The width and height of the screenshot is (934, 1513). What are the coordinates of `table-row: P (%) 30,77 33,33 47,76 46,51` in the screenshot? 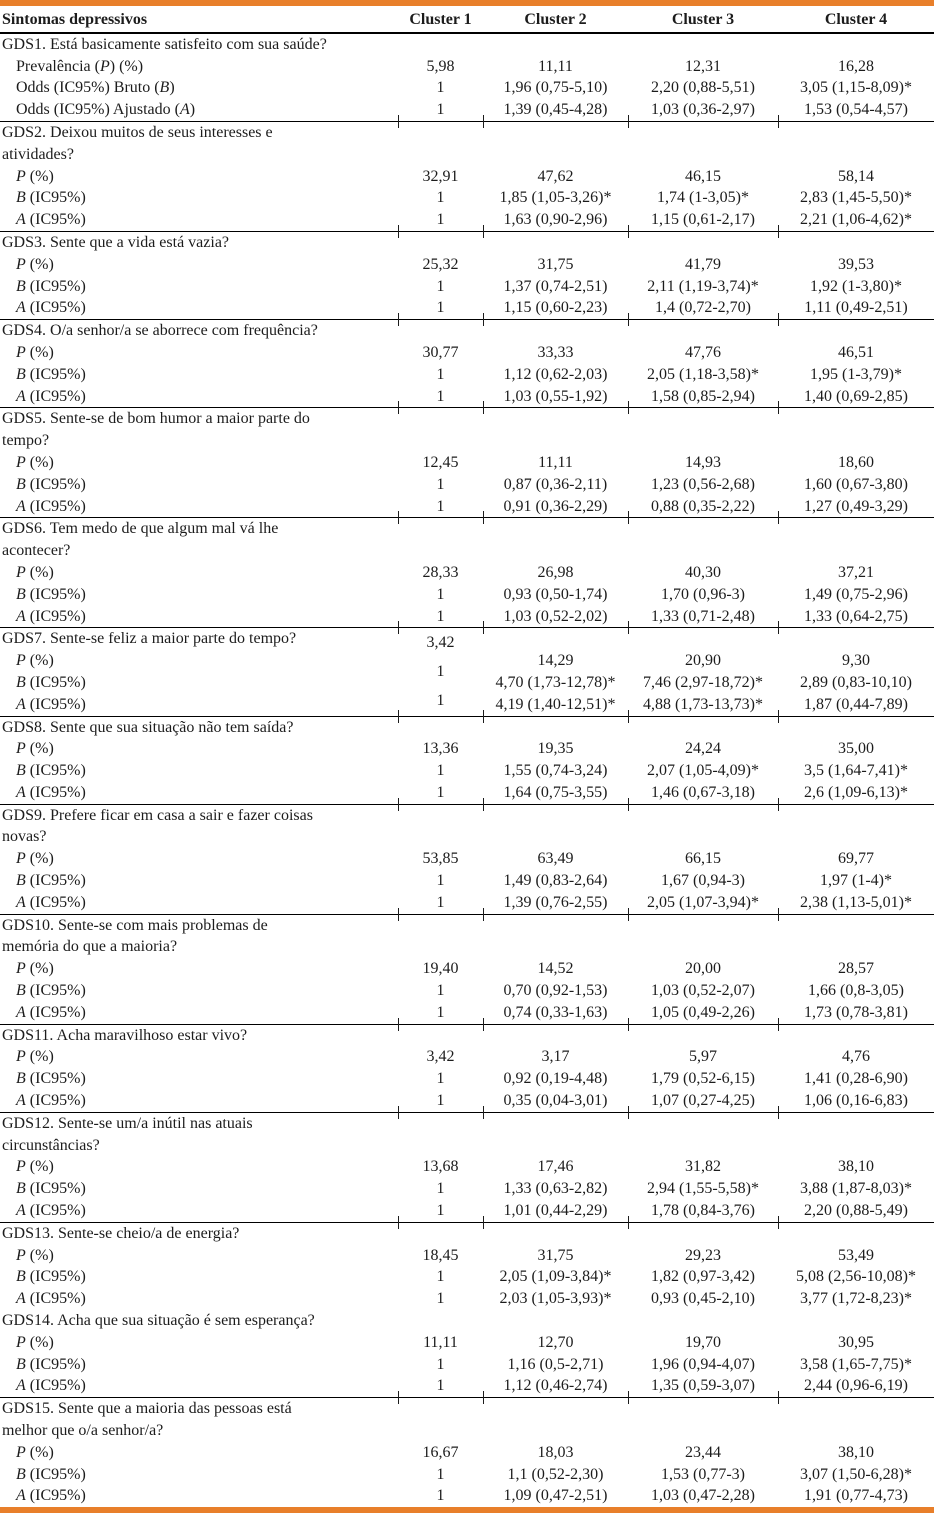 It's located at (467, 353).